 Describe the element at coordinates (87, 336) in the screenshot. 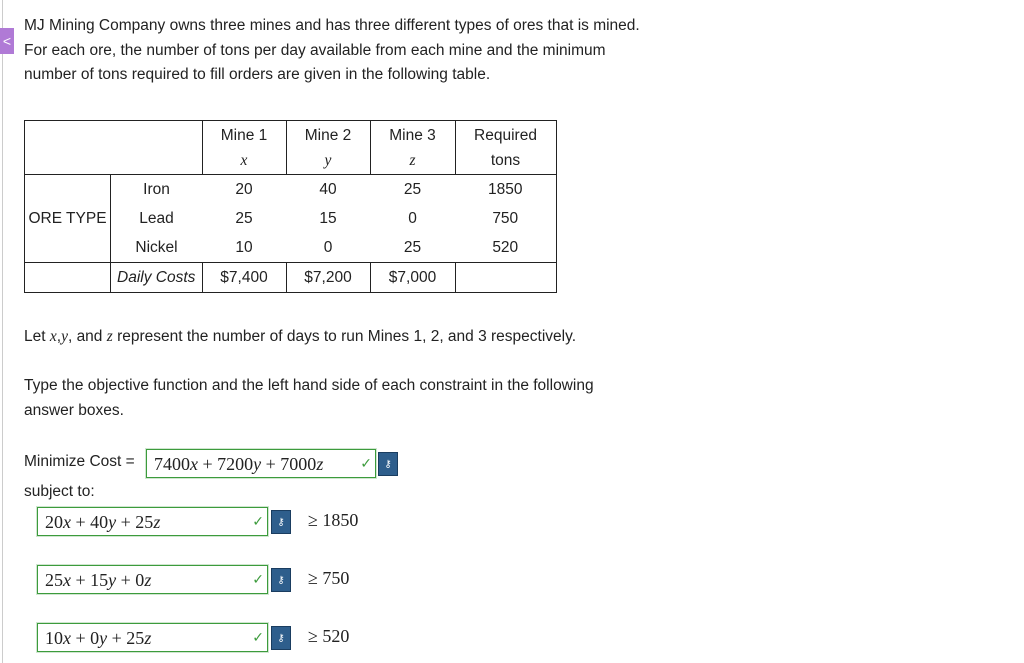

I see `text: , and` at that location.